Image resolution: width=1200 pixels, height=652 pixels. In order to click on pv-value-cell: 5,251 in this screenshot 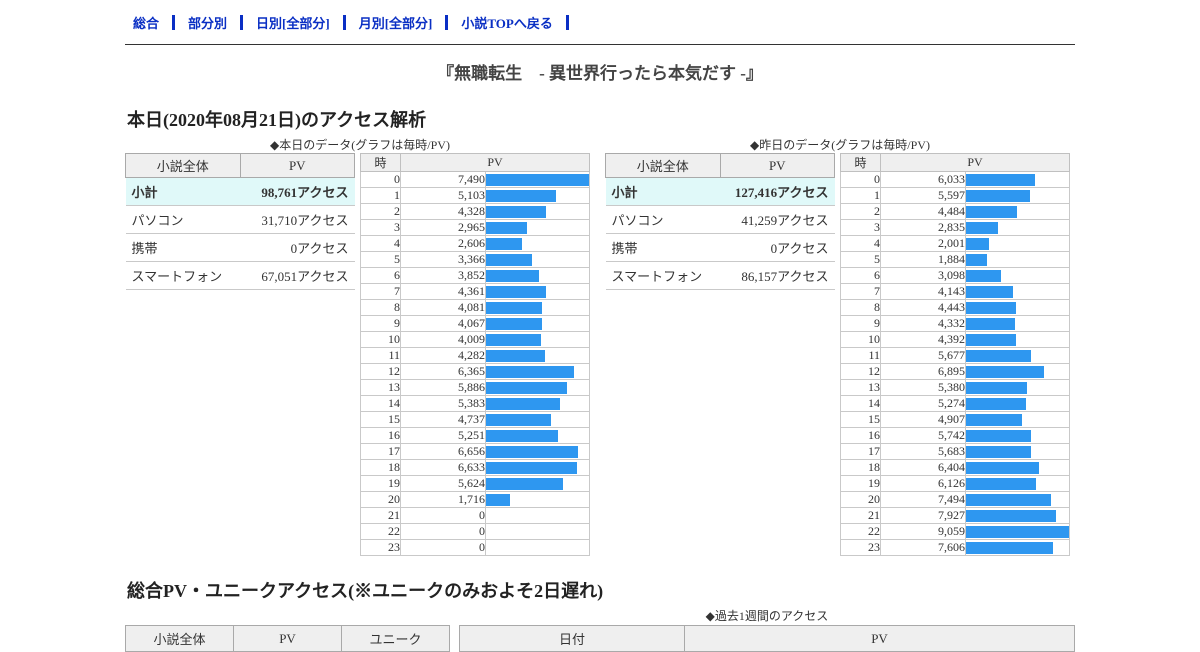, I will do `click(443, 435)`.